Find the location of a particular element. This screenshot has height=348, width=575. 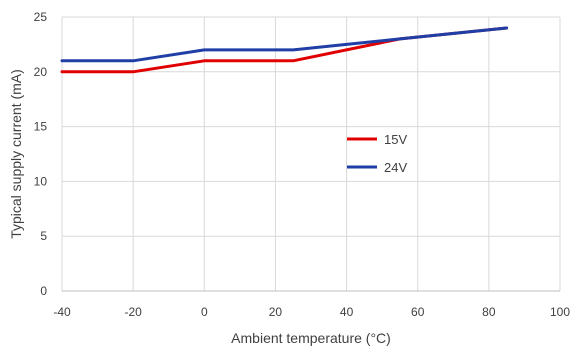

y-tick-label: 5 is located at coordinates (43, 236).